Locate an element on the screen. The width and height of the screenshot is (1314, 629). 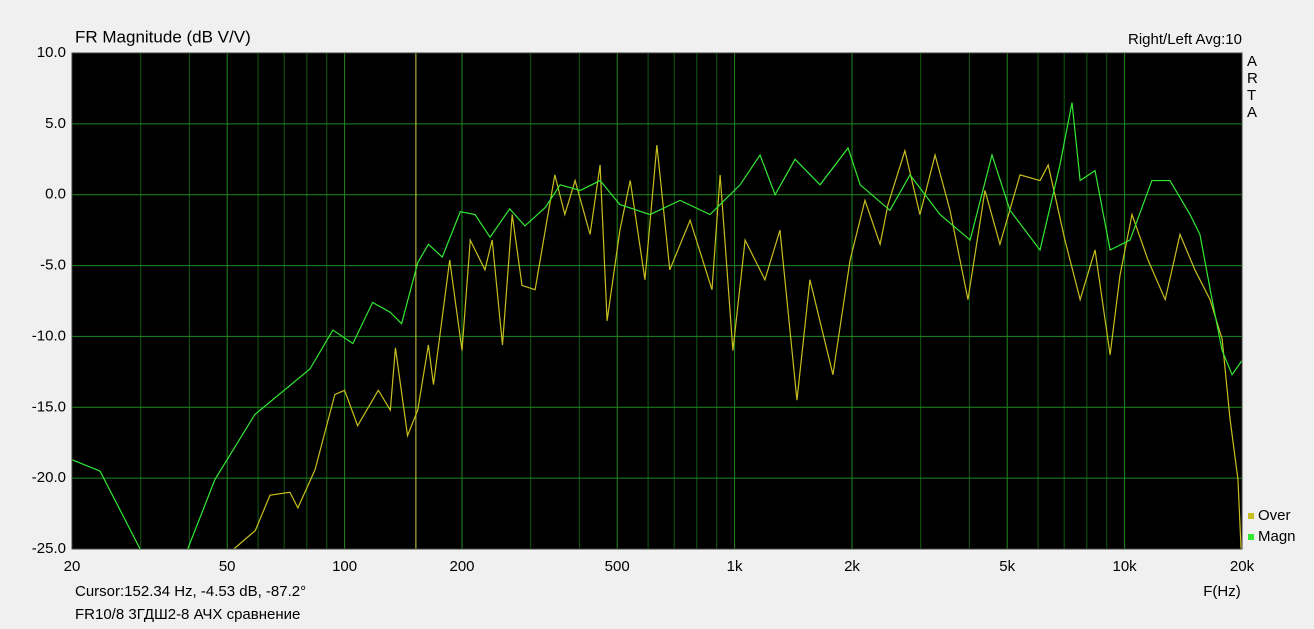
x-tick-label: 10k is located at coordinates (1125, 566).